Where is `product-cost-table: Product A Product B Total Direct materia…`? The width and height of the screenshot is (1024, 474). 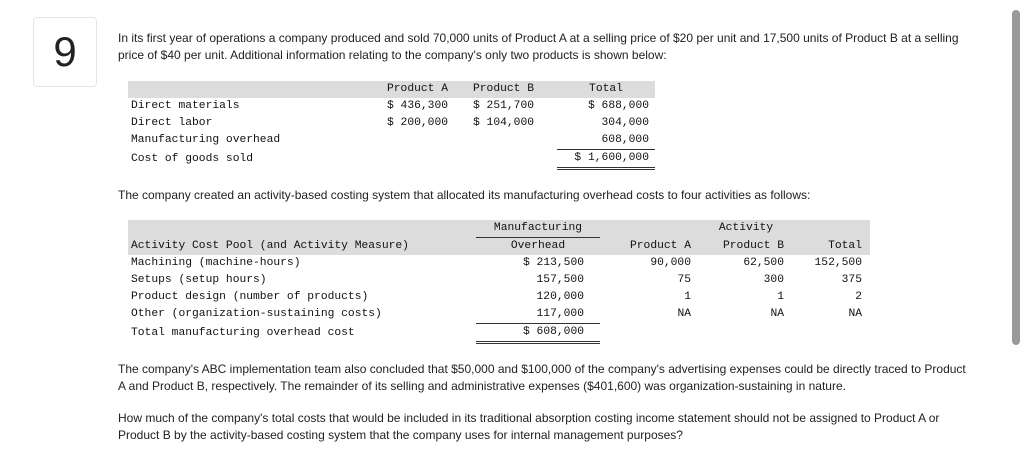 product-cost-table: Product A Product B Total Direct materia… is located at coordinates (391, 125).